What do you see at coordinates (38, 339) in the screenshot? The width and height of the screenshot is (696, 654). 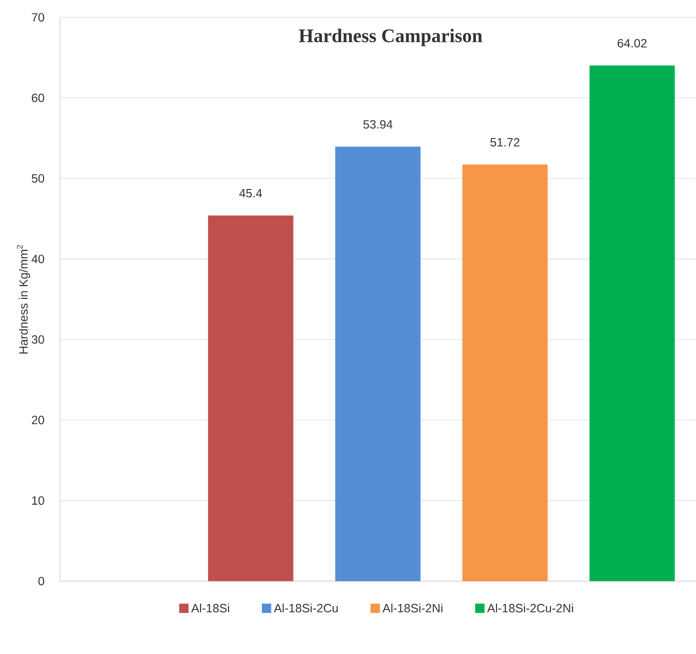 I see `y-tick-label: 30` at bounding box center [38, 339].